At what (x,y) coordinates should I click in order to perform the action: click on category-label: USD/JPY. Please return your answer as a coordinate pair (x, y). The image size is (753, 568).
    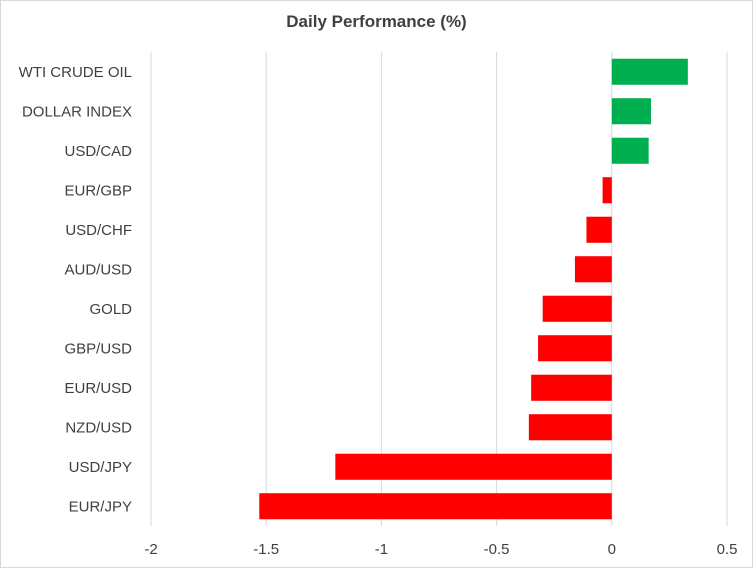
    Looking at the image, I should click on (100, 467).